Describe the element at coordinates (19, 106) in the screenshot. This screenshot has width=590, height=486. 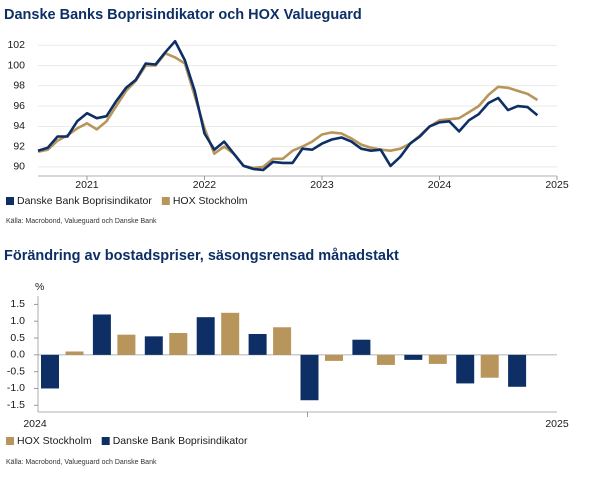
I see `y-tick-label: 96` at that location.